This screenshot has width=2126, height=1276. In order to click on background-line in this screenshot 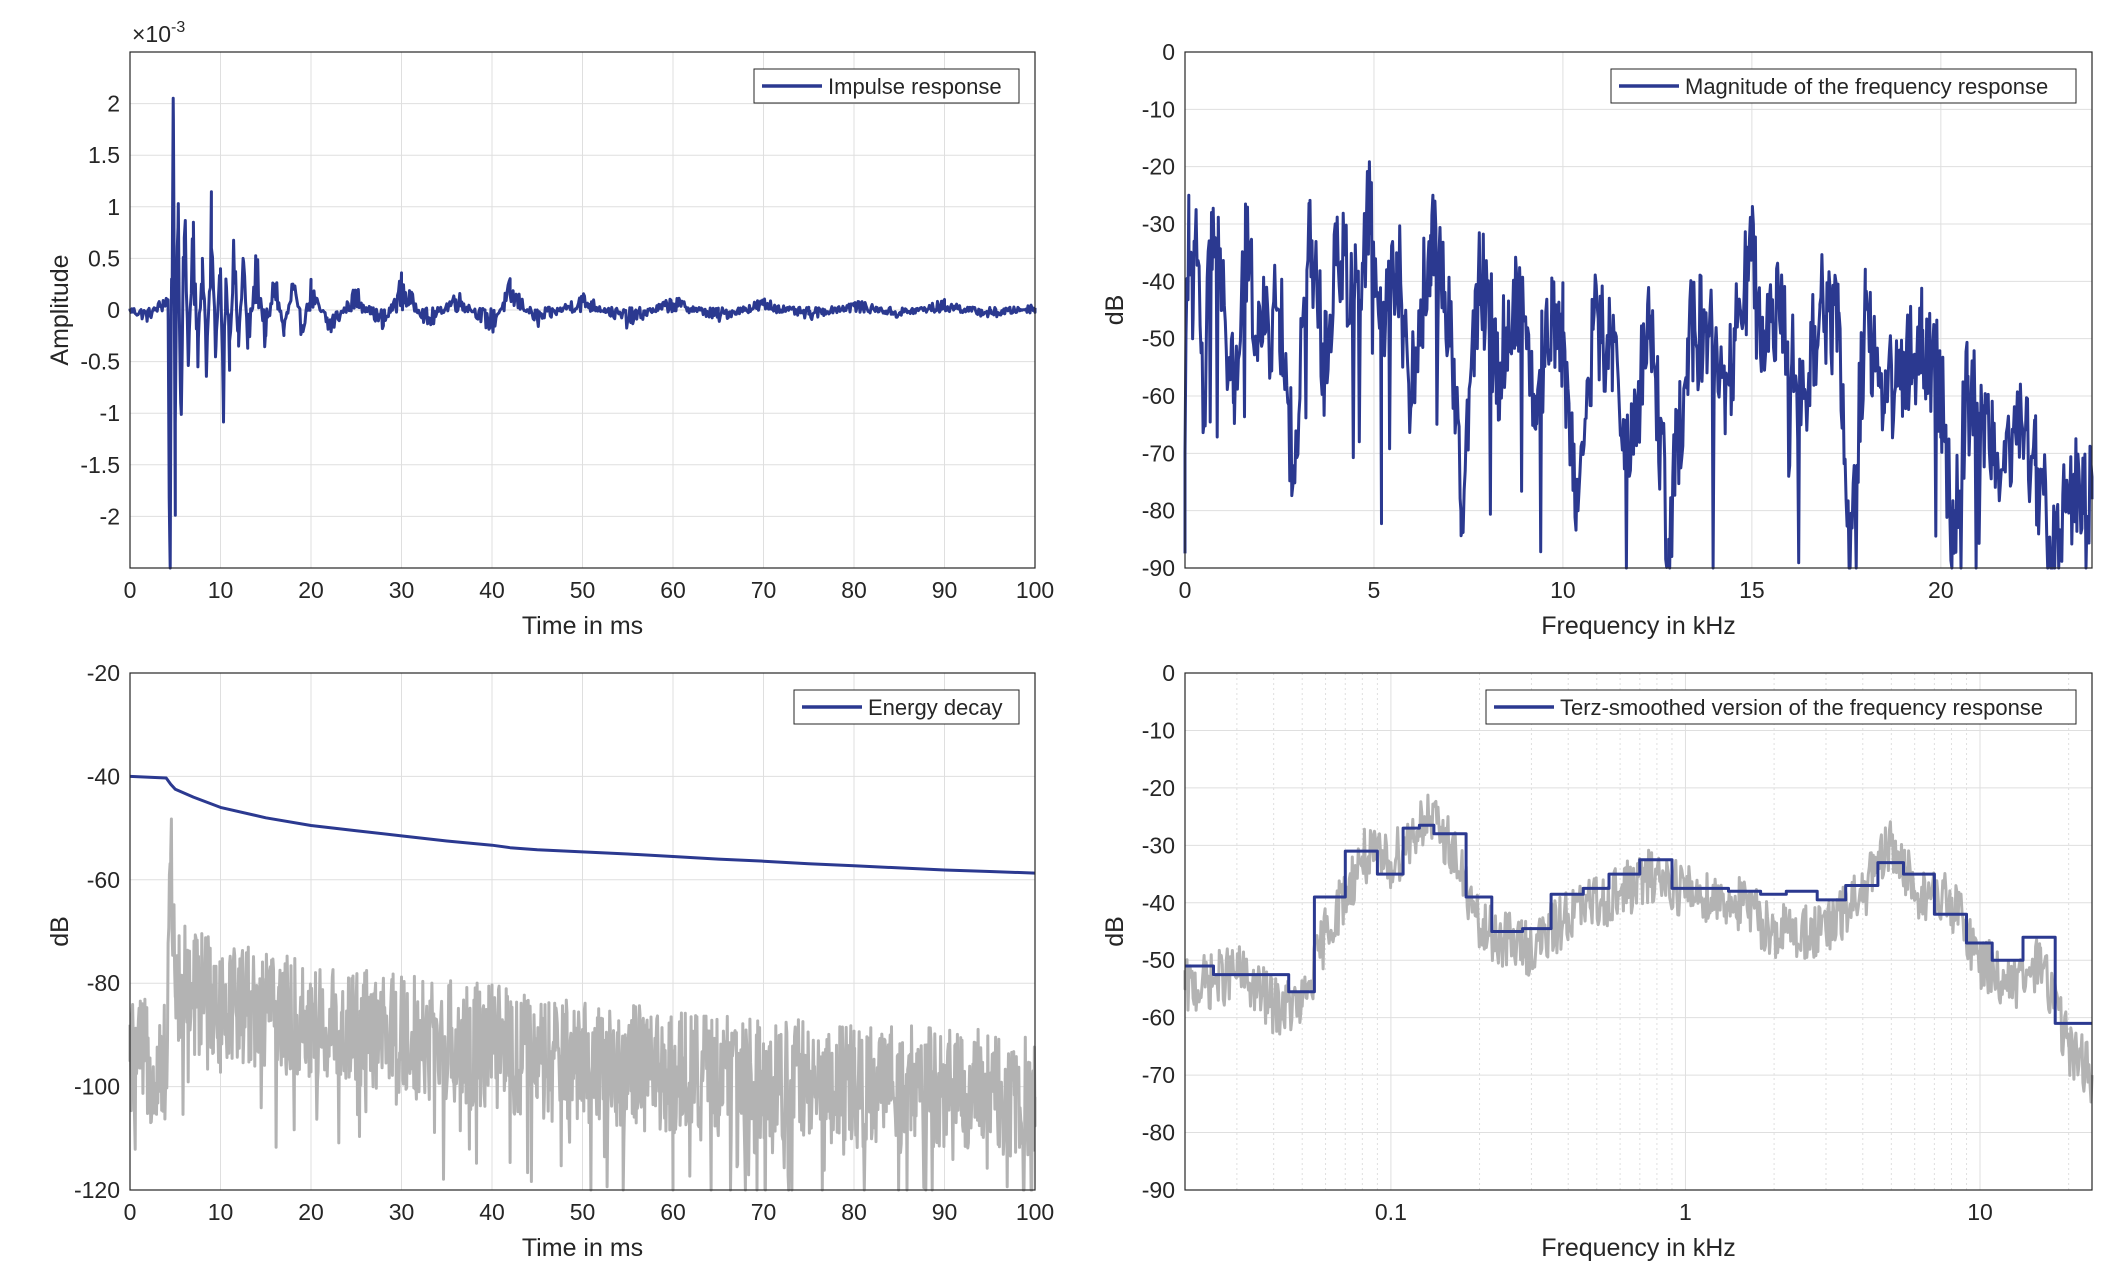, I will do `click(582, 1004)`.